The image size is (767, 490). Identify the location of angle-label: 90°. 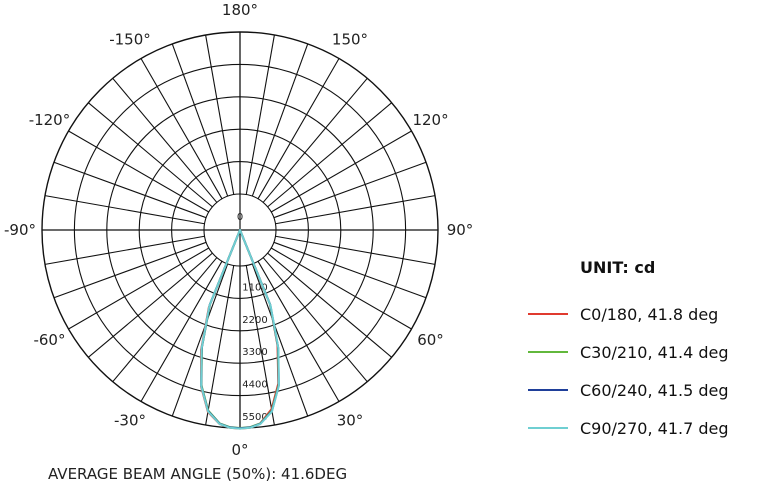
(460, 230).